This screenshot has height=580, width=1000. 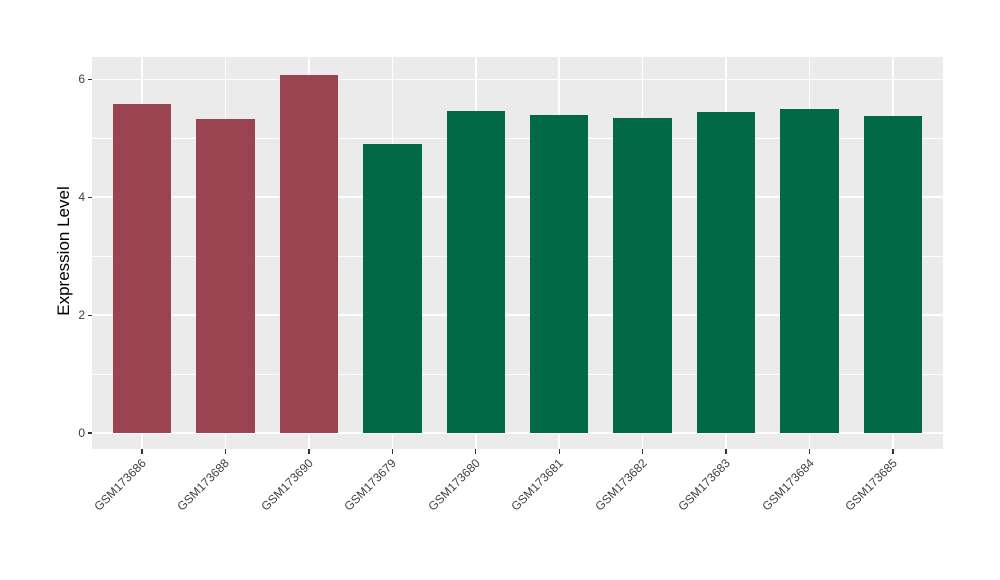 I want to click on y-tick-label: 0, so click(x=81, y=433).